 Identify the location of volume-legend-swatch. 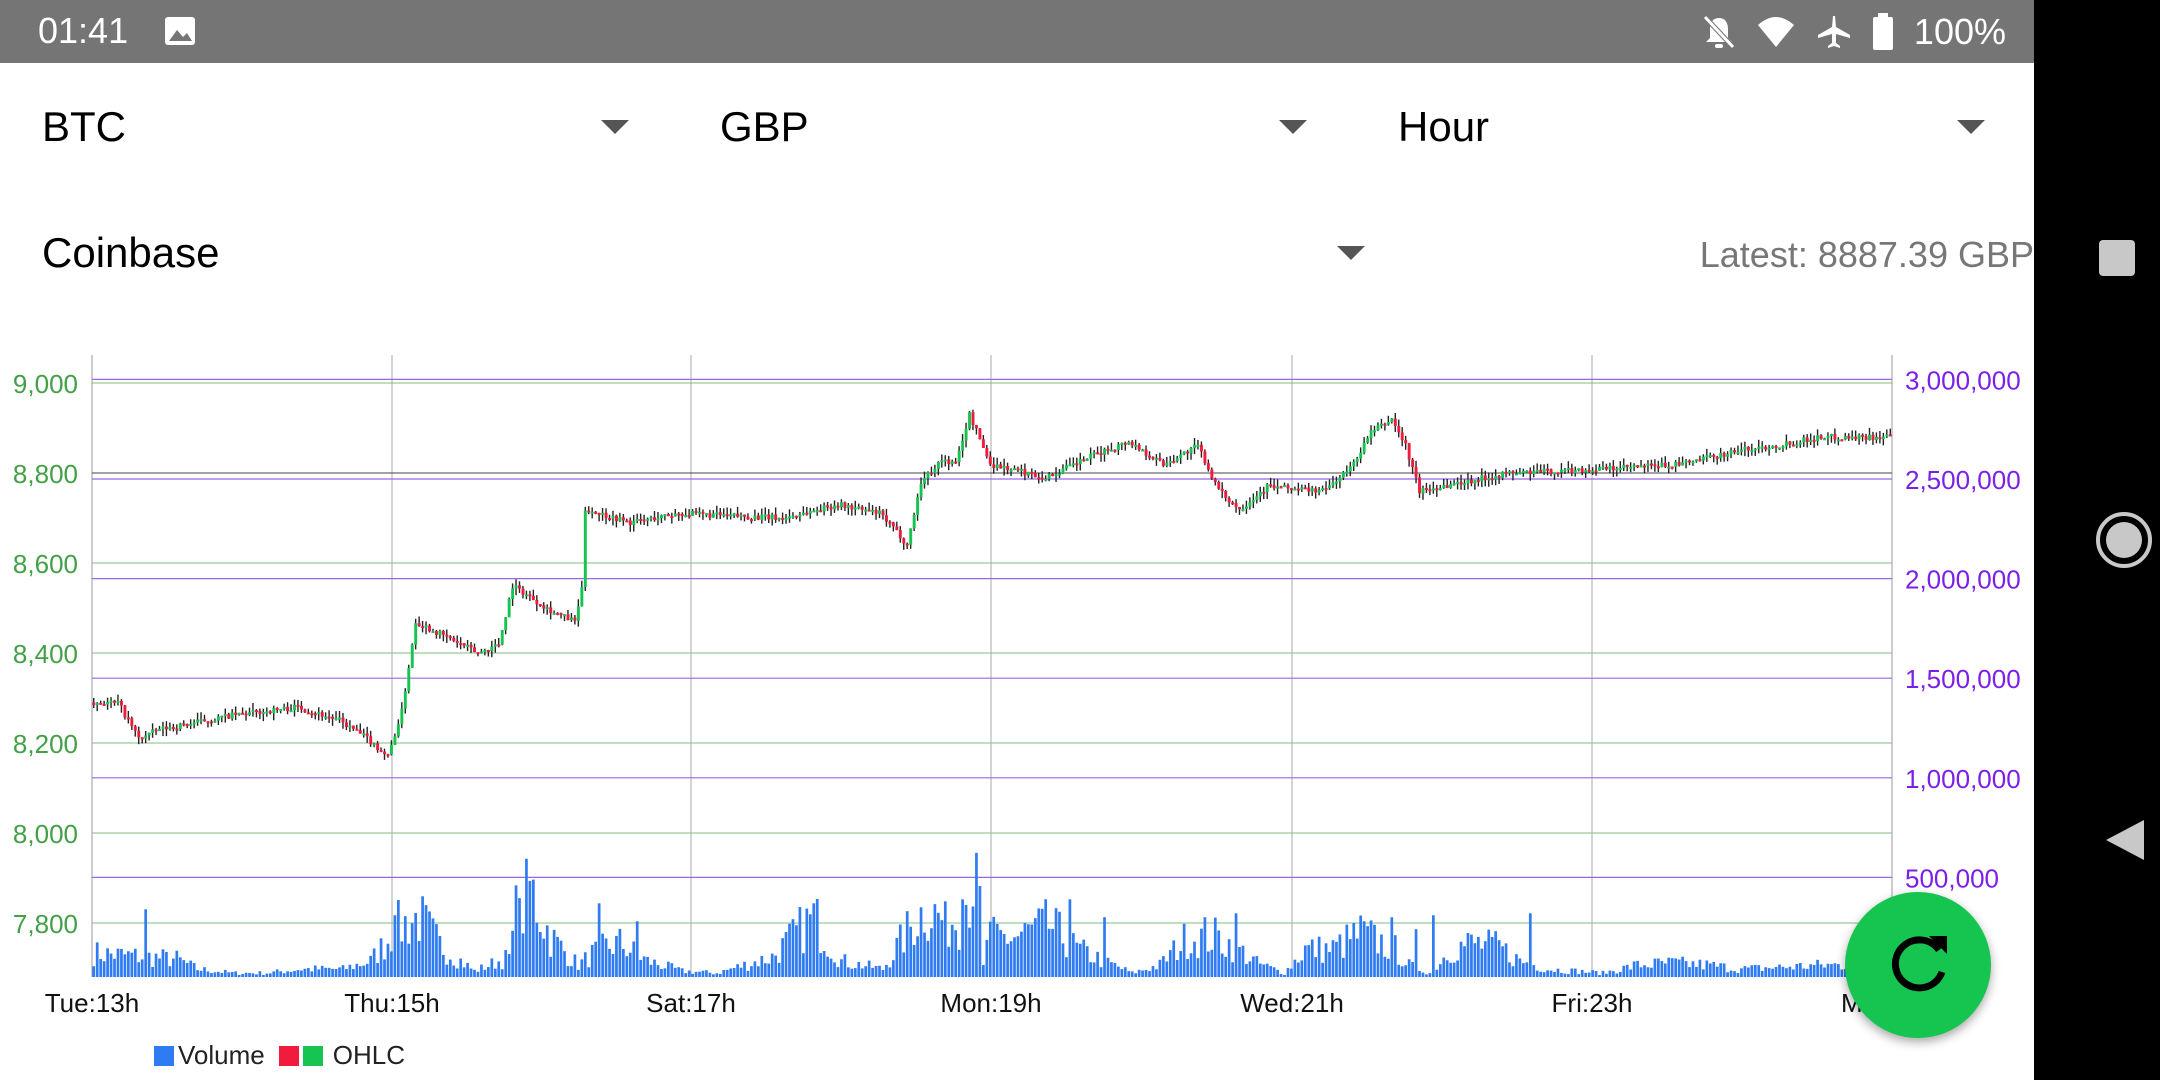
(164, 1055).